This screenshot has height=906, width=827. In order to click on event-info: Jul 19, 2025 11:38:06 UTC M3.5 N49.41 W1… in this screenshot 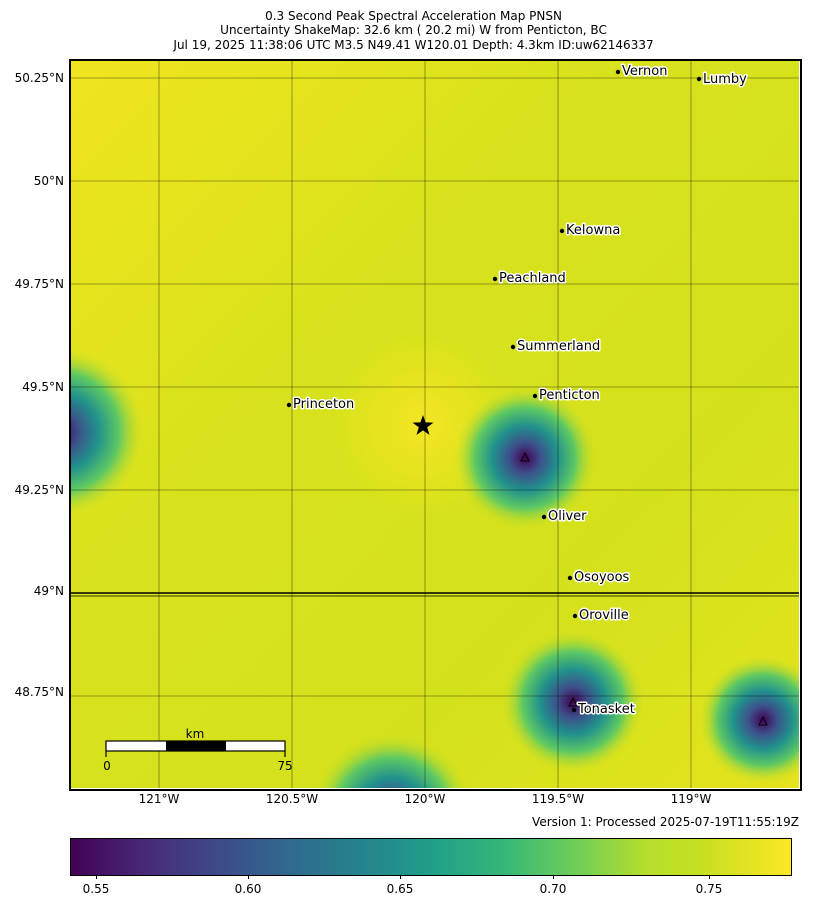, I will do `click(413, 45)`.